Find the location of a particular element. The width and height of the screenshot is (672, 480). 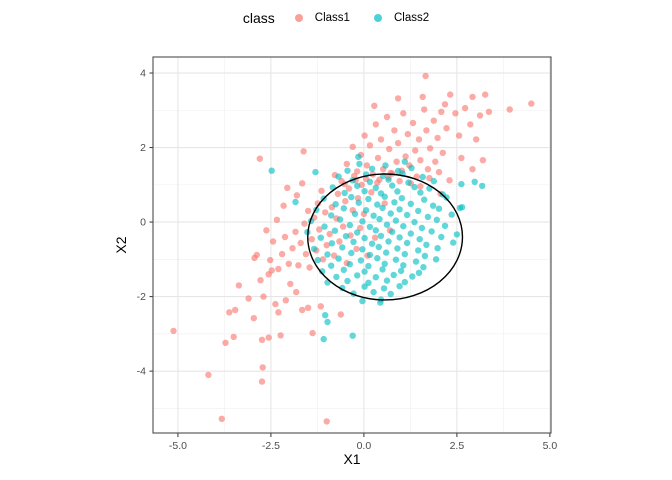

svg-text: 5.0 is located at coordinates (550, 446).